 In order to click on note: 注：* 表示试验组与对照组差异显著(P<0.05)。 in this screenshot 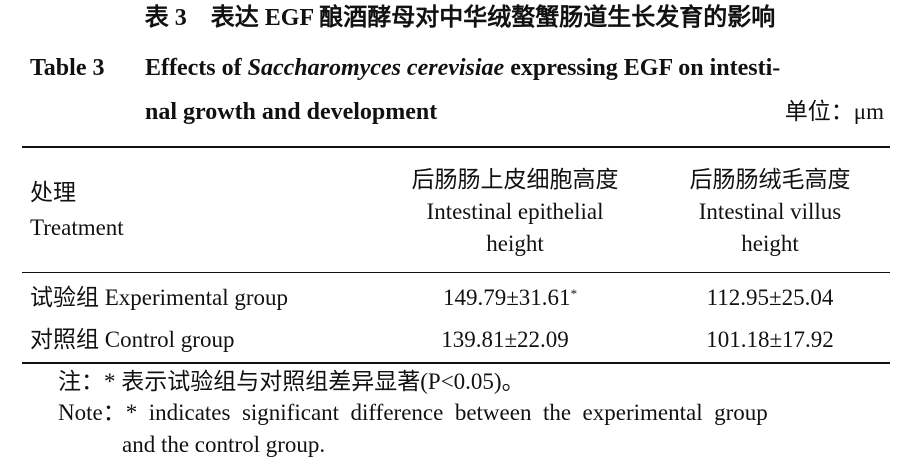, I will do `click(291, 381)`.